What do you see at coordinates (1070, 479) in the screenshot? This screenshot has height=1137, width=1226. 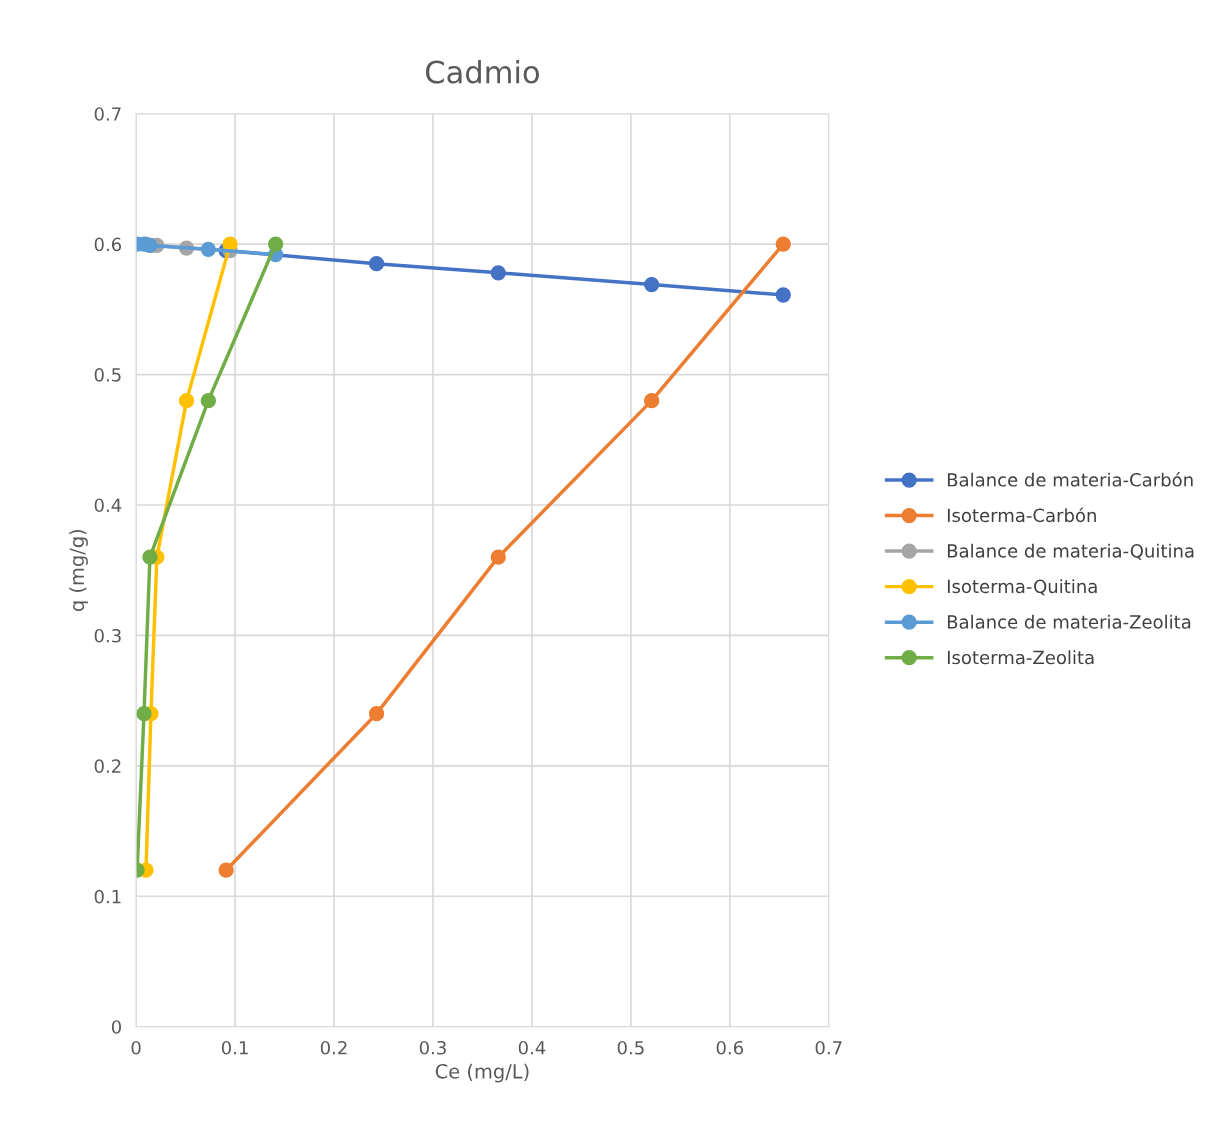 I see `legend-label: Balance de materia-Carbón` at bounding box center [1070, 479].